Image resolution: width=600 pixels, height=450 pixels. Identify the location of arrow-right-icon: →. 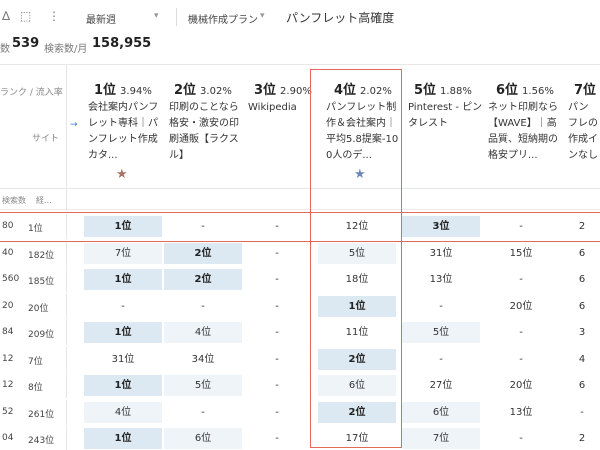
(74, 125).